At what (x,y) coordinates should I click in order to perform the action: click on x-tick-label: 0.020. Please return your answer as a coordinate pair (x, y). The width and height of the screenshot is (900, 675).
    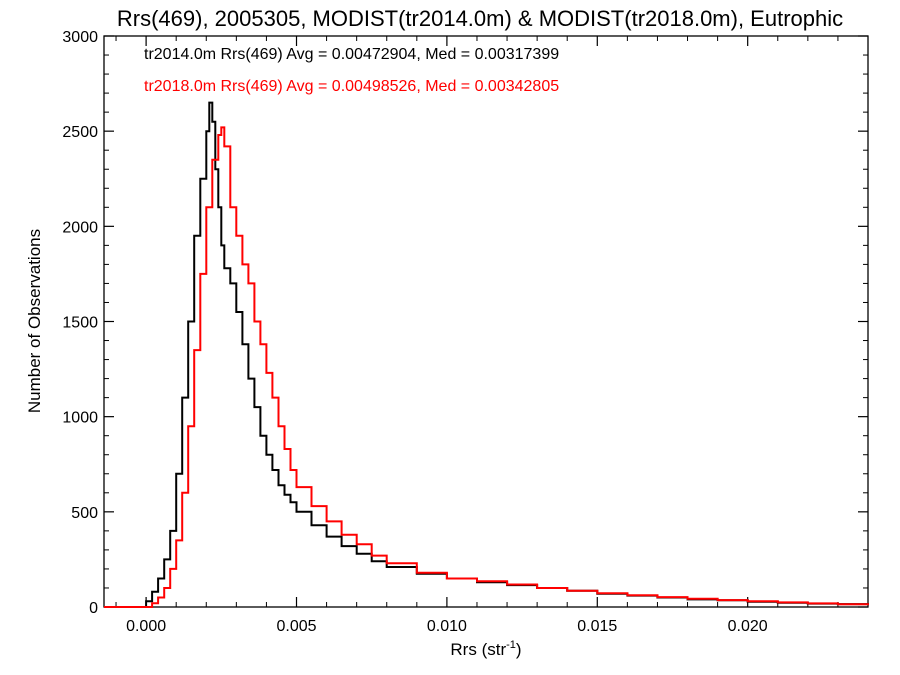
    Looking at the image, I should click on (748, 626).